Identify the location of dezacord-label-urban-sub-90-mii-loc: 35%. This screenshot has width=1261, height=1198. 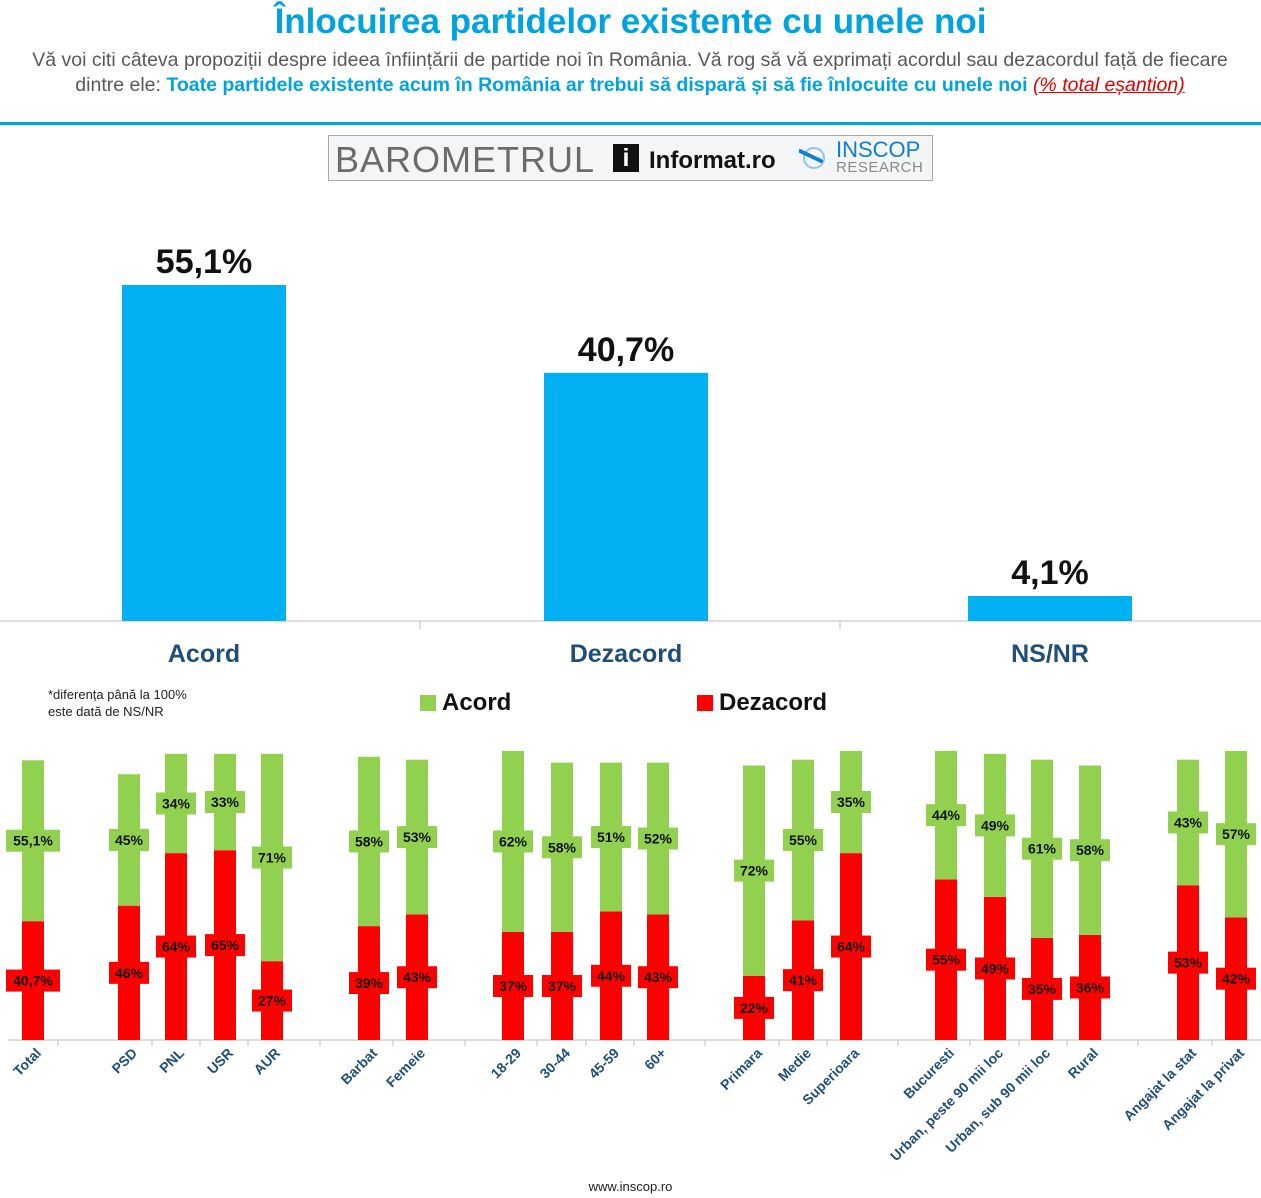
(1042, 989).